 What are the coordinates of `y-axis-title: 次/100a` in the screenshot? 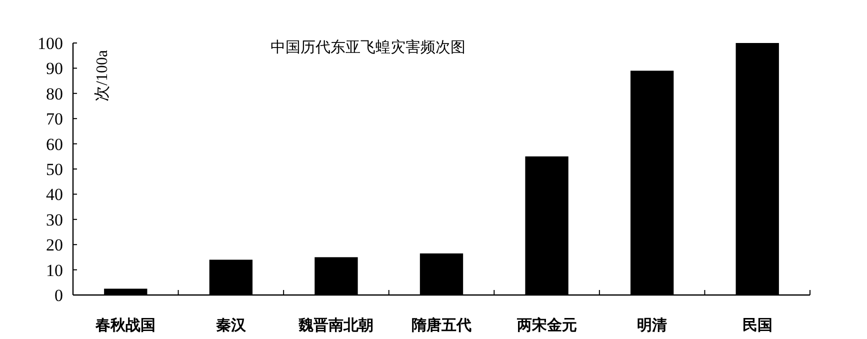 It's located at (102, 76).